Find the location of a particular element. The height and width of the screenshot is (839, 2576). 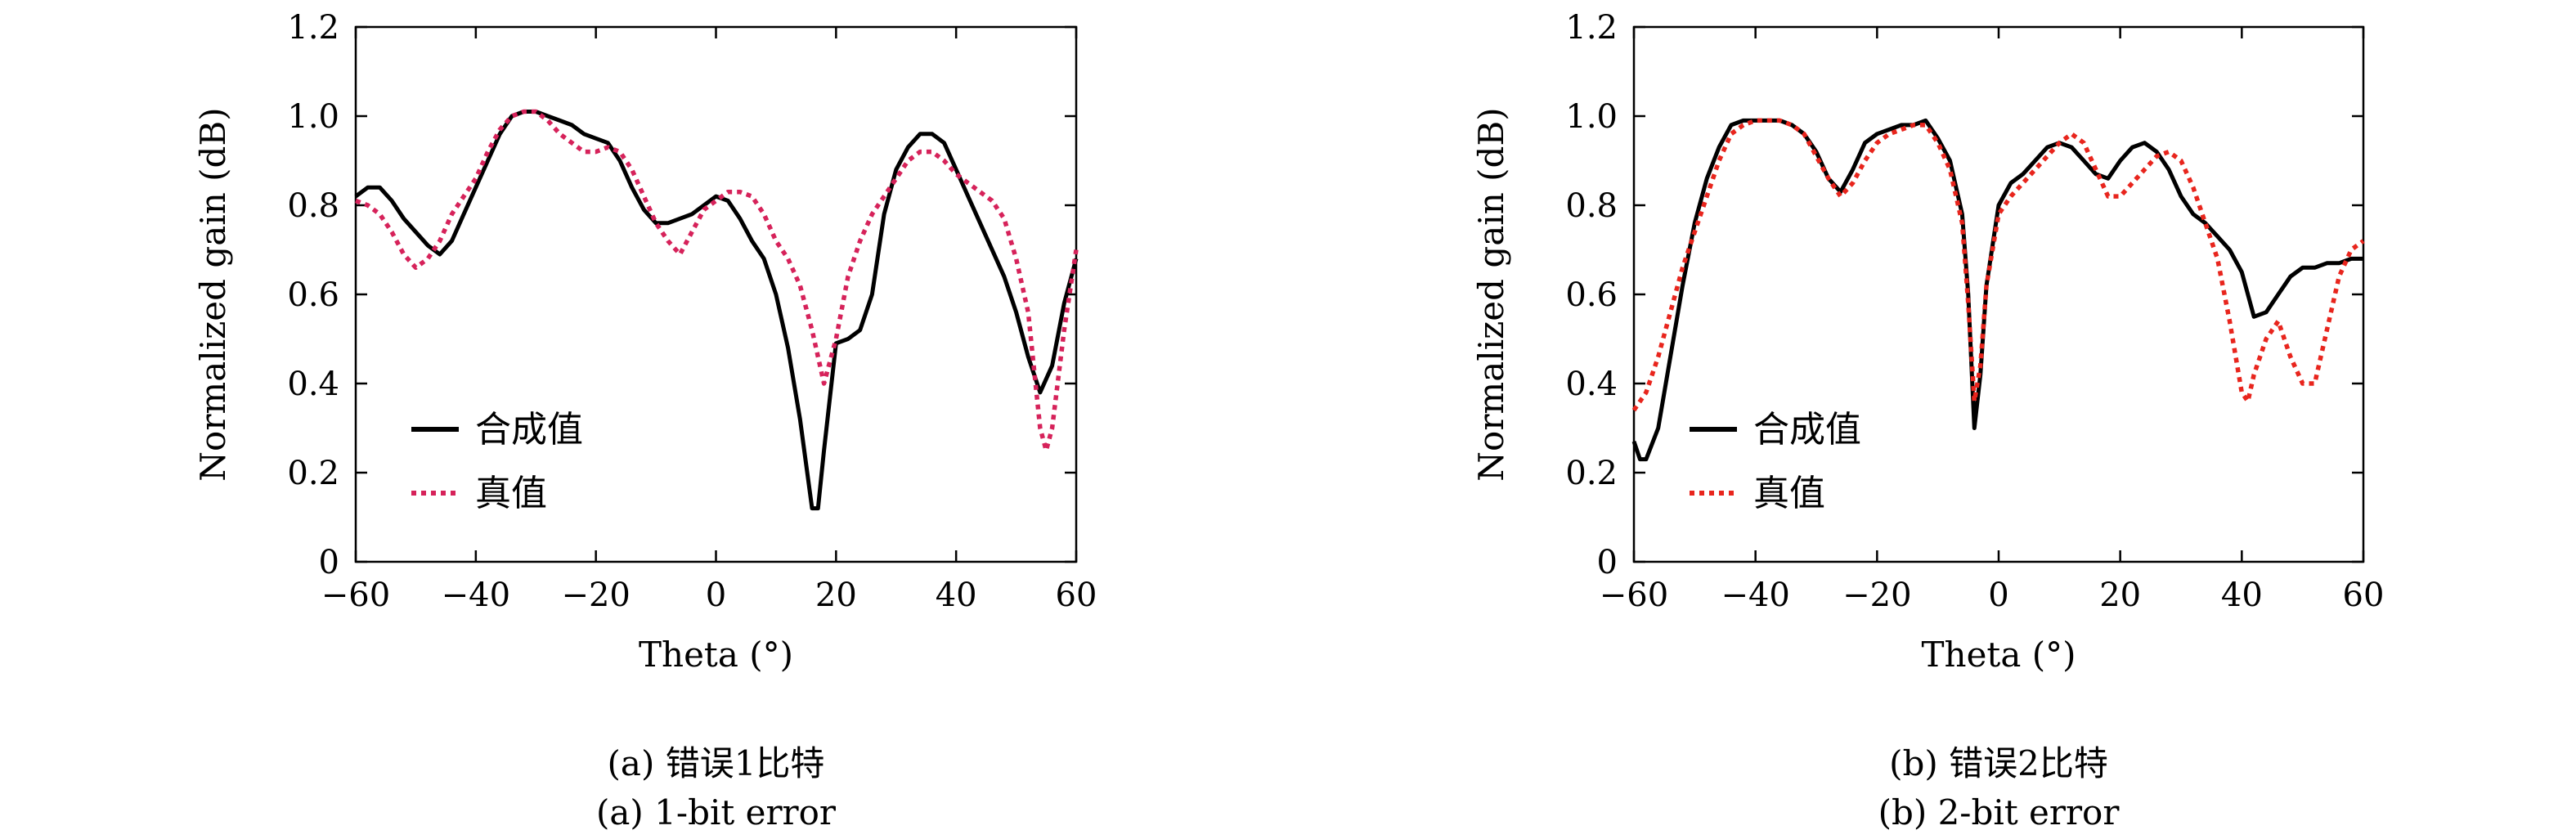

caption-cn: (a) 错误1比特 is located at coordinates (717, 763).